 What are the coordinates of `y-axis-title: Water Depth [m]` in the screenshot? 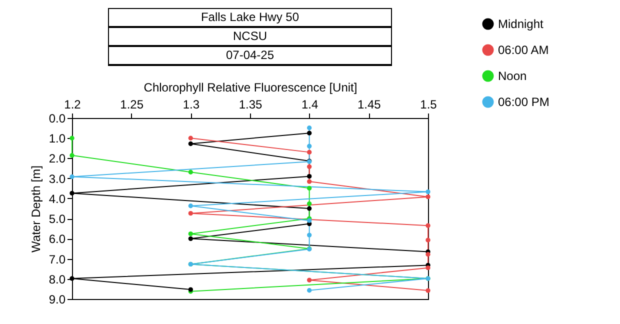 It's located at (35, 209).